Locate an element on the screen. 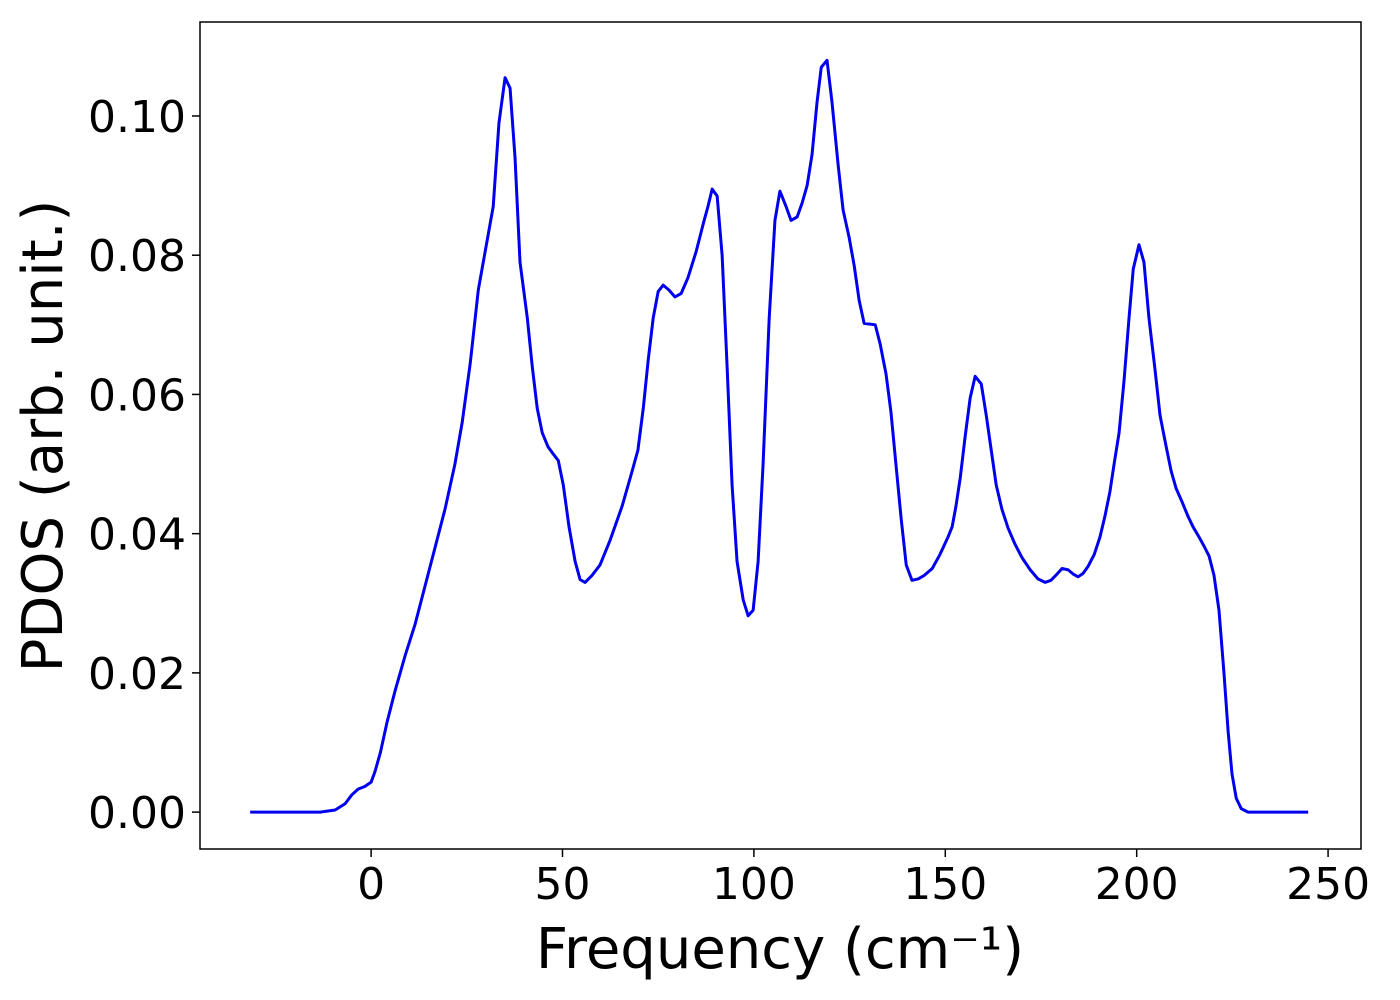 The image size is (1400, 1000). y-axis-label: PDOS (arb. unit.) is located at coordinates (43, 436).